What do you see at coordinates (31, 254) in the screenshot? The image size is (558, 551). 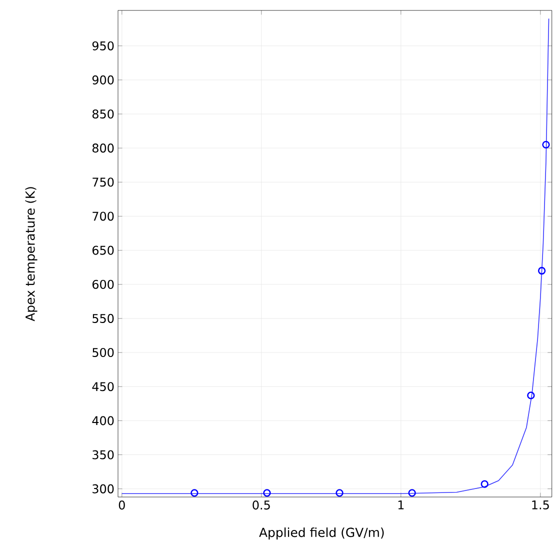 I see `y-axis-title: Apex temperature (K)` at bounding box center [31, 254].